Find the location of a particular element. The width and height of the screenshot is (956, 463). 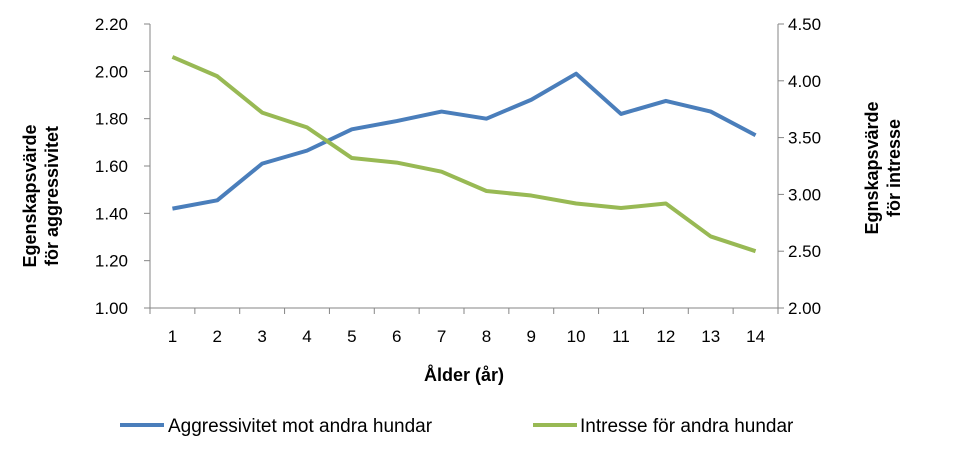

x-tick-label: 13 is located at coordinates (710, 336).